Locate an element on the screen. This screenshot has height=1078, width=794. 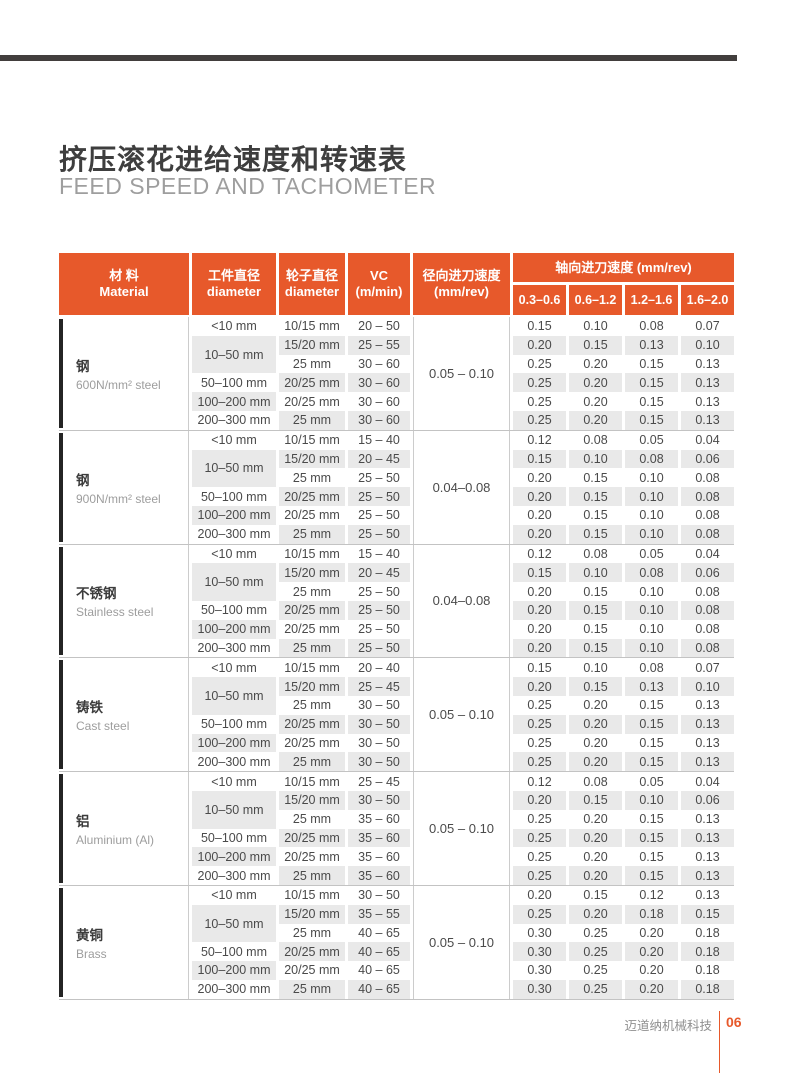
material-name-en: Brass is located at coordinates (91, 953).